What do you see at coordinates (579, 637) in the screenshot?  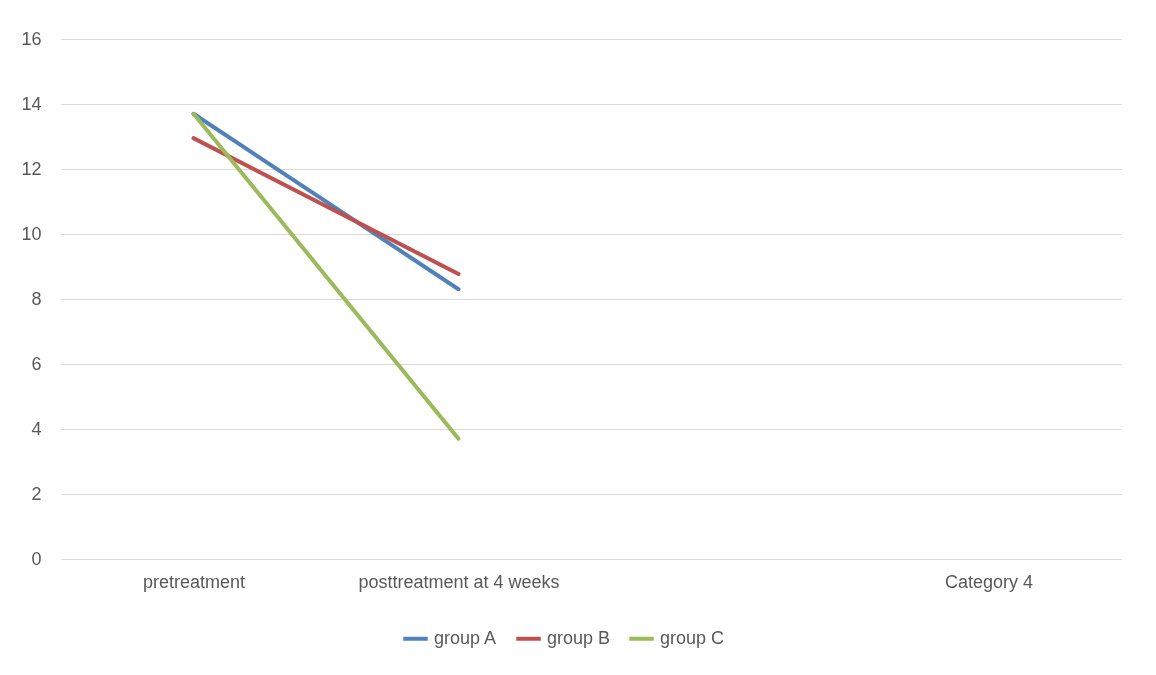 I see `legend-label: group B` at bounding box center [579, 637].